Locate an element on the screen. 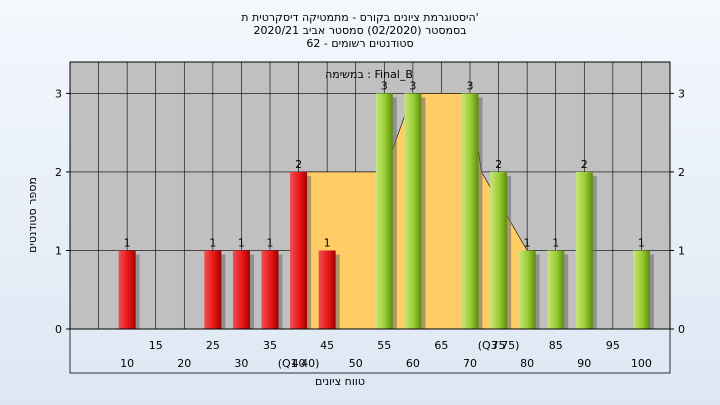 This screenshot has width=720, height=405. quartile-label: (Q1 40) is located at coordinates (299, 363).